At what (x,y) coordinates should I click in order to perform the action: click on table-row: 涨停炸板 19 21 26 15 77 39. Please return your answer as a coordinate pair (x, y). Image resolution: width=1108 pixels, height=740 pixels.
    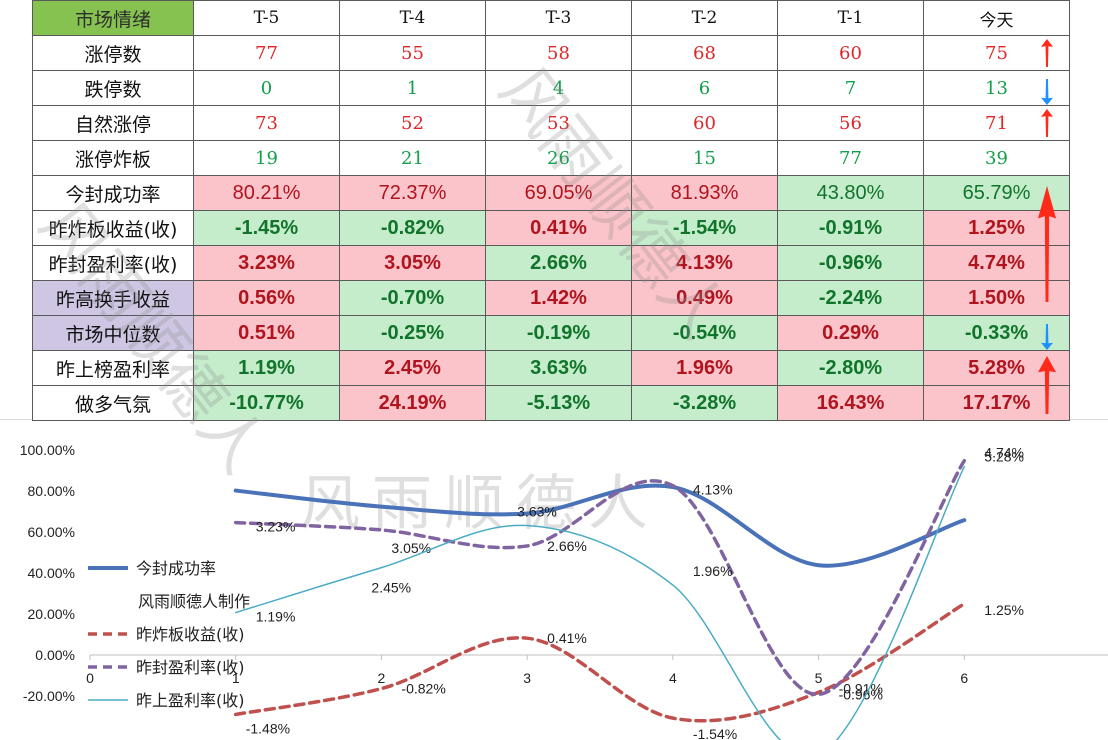
    Looking at the image, I should click on (551, 158).